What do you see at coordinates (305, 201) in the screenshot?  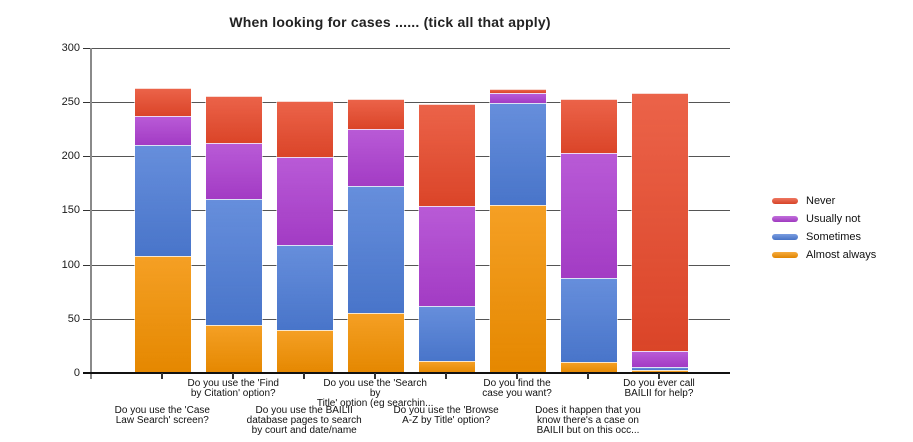 I see `bar-3-segment-usually-not` at bounding box center [305, 201].